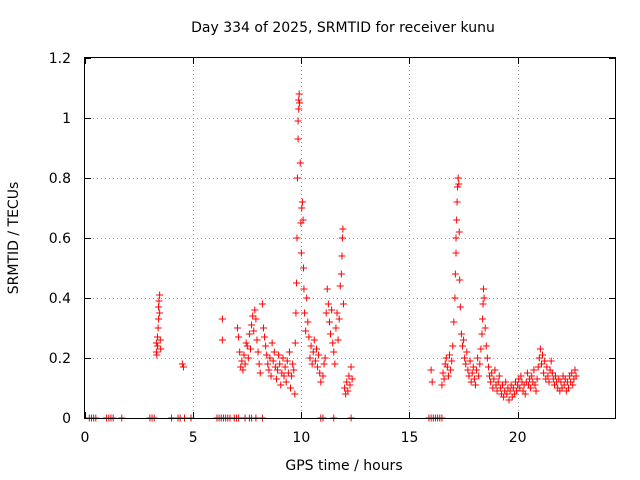 The image size is (640, 480). What do you see at coordinates (60, 59) in the screenshot?
I see `y-tick-label: 1.2` at bounding box center [60, 59].